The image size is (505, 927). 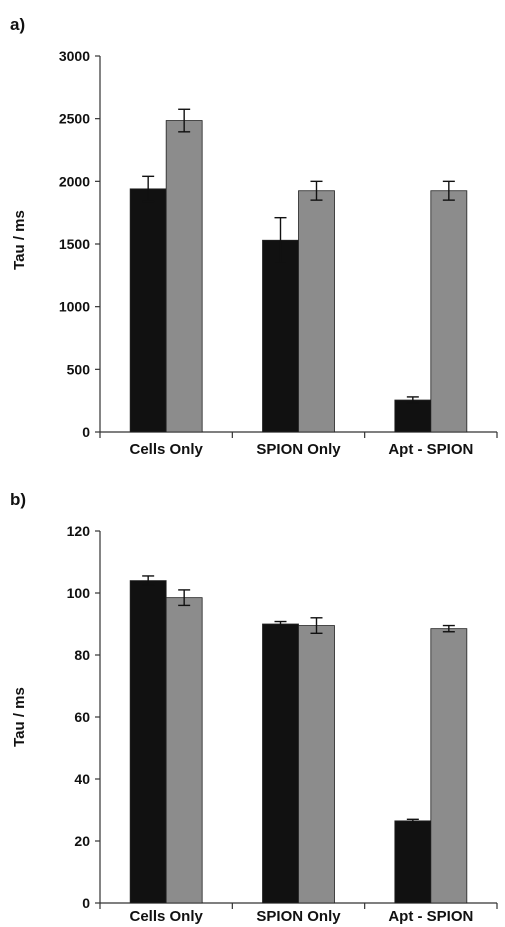 What do you see at coordinates (17, 24) in the screenshot?
I see `panel-label: a)` at bounding box center [17, 24].